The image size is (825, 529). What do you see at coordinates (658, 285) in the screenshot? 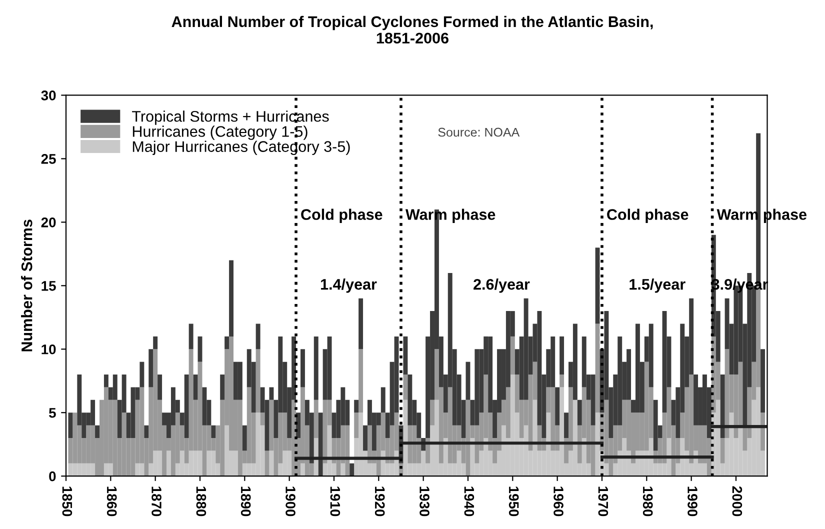
I see `annotation: 1.5/year` at bounding box center [658, 285].